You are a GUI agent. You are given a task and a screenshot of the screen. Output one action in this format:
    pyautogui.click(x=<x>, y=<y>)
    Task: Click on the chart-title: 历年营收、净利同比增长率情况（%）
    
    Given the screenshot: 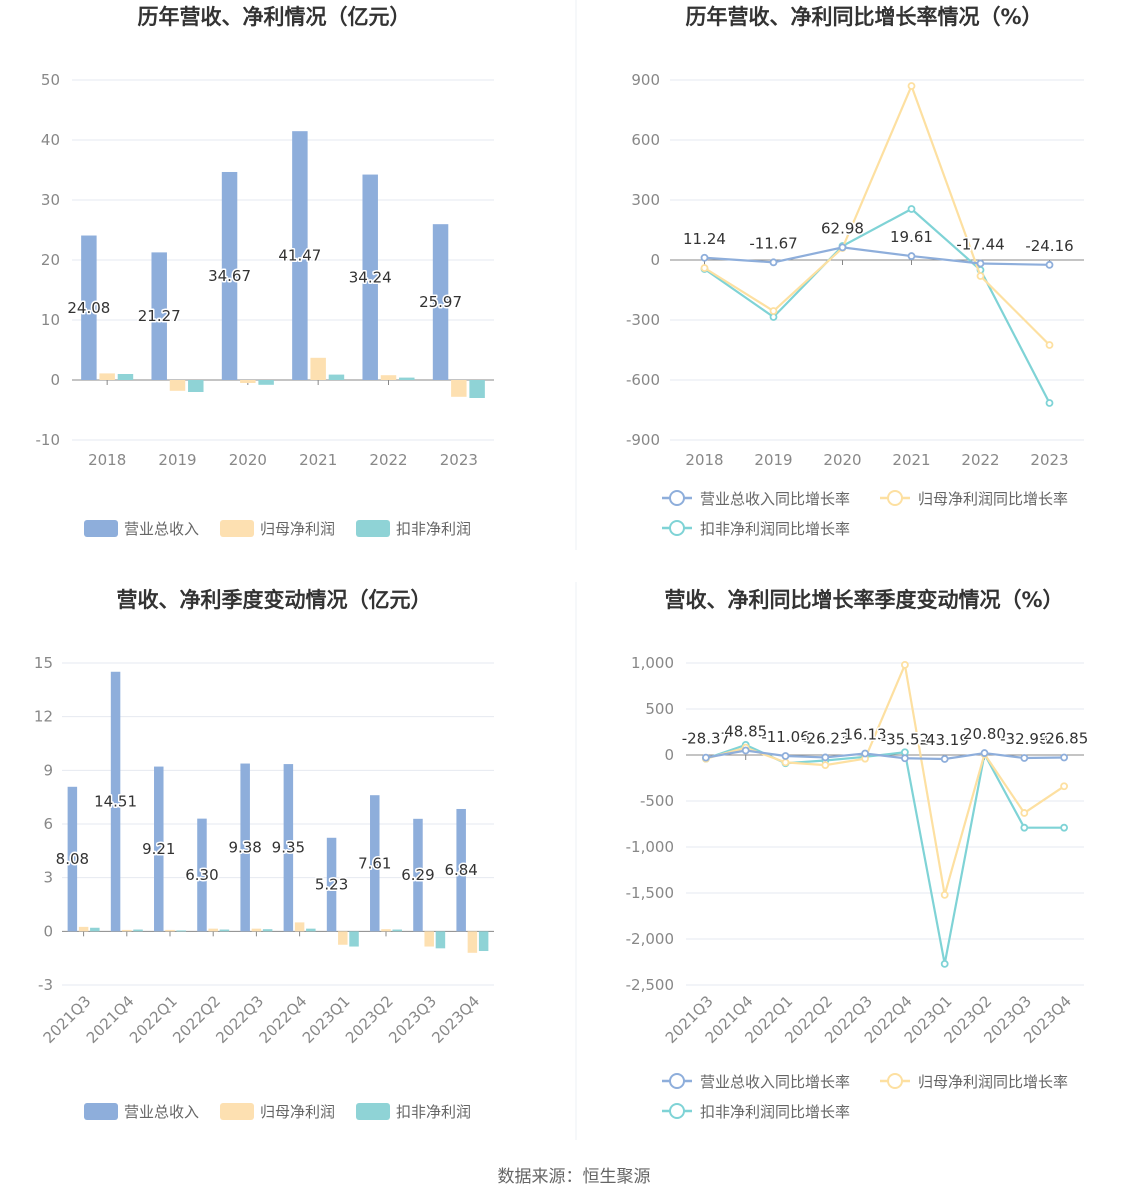 What is the action you would take?
    pyautogui.click(x=863, y=17)
    